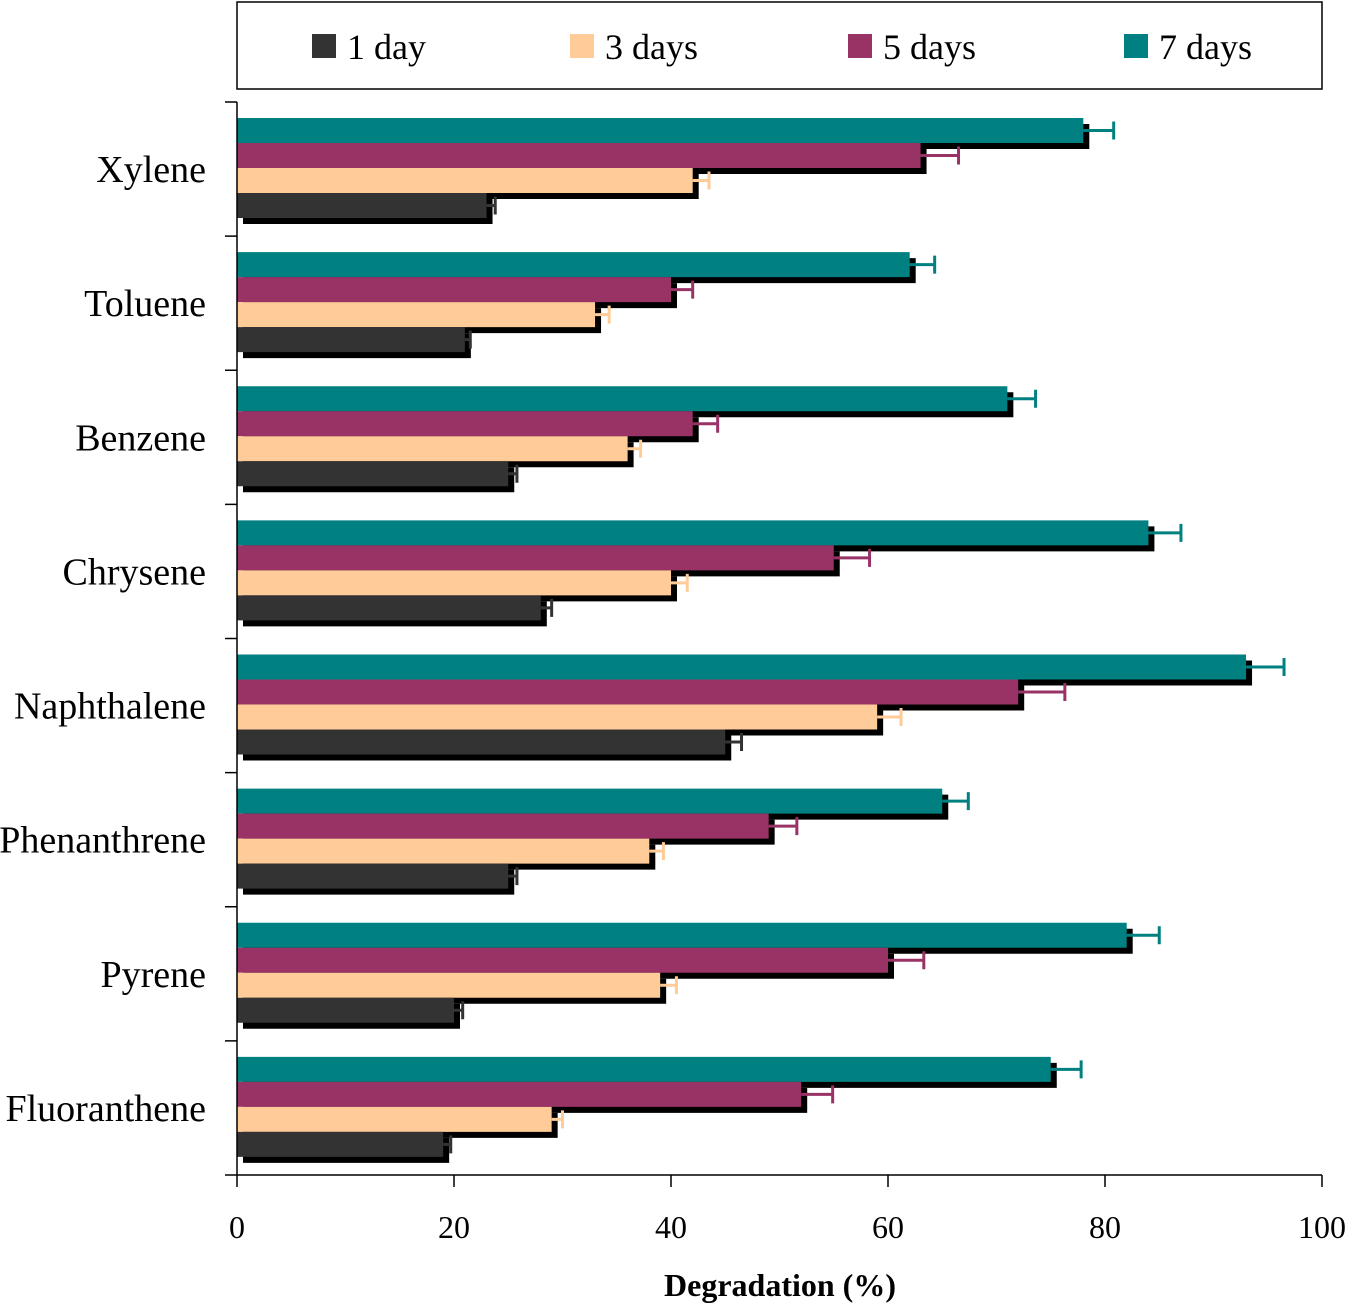 The width and height of the screenshot is (1351, 1308). I want to click on category-label-xylene: Xylene, so click(151, 170).